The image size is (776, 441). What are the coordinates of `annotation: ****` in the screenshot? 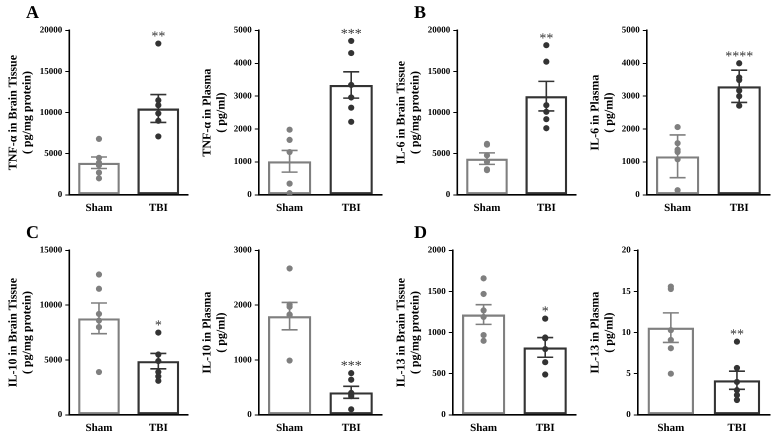 It's located at (739, 56).